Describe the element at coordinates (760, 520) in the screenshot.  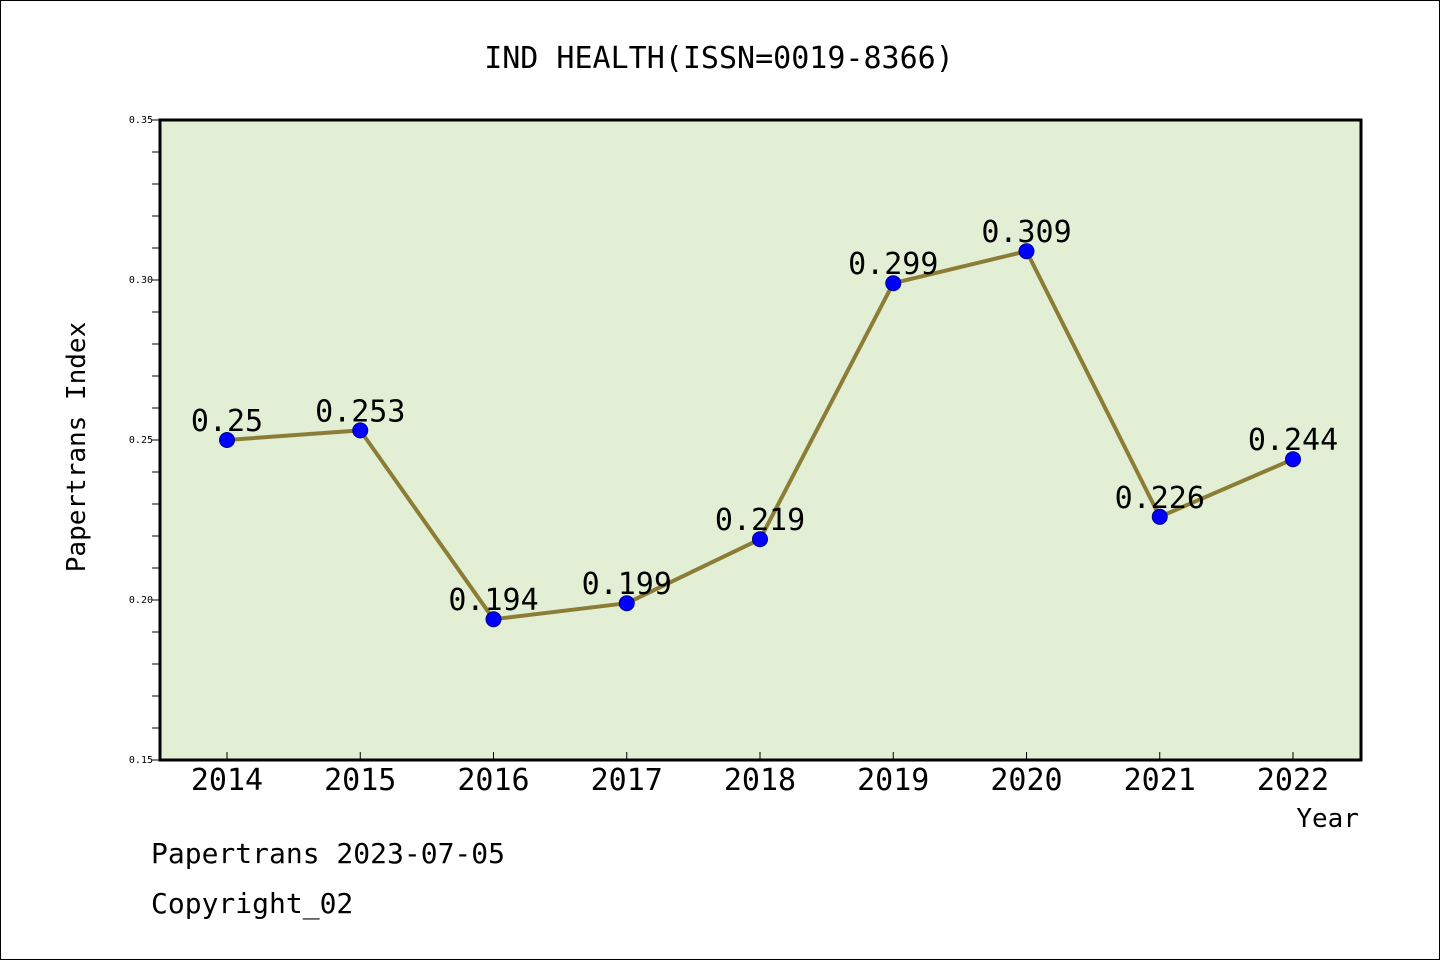
I see `data-label: 0.219` at that location.